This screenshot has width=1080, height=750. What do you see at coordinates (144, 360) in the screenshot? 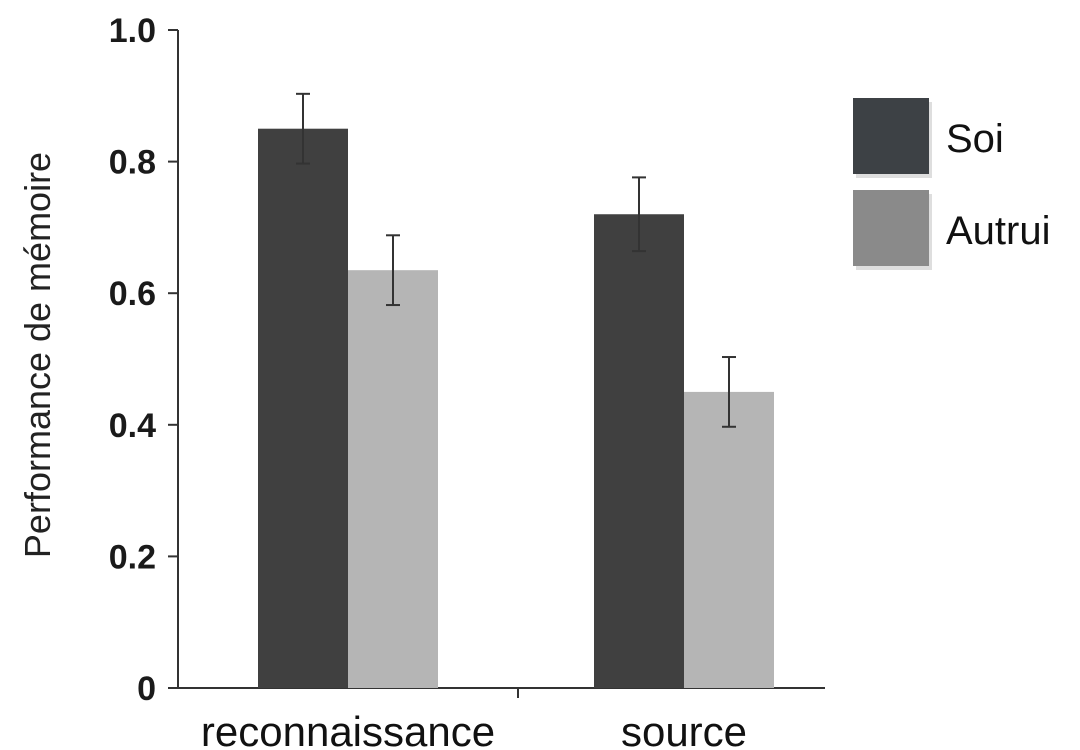
I see `y-axis: 0 0.2 0.4 0.6 0.8 1.0` at bounding box center [144, 360].